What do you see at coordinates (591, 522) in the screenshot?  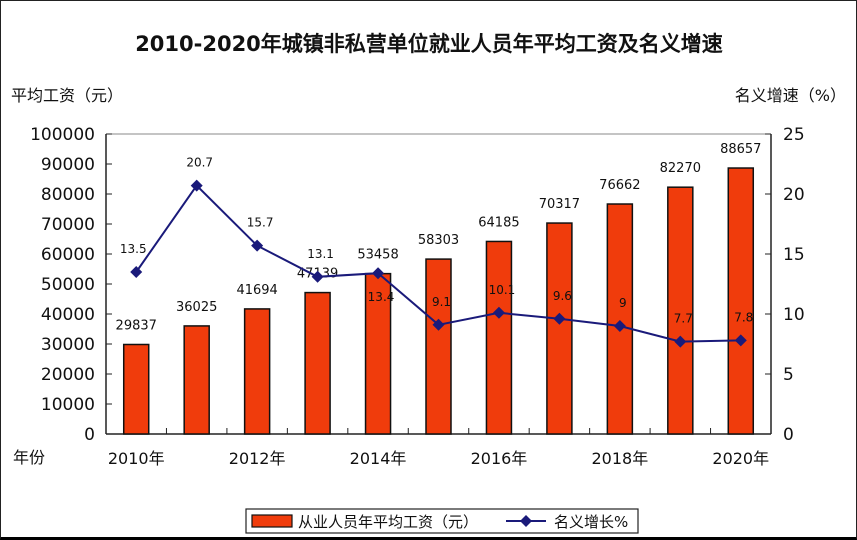 I see `legend-line-label: 名义增长%` at bounding box center [591, 522].